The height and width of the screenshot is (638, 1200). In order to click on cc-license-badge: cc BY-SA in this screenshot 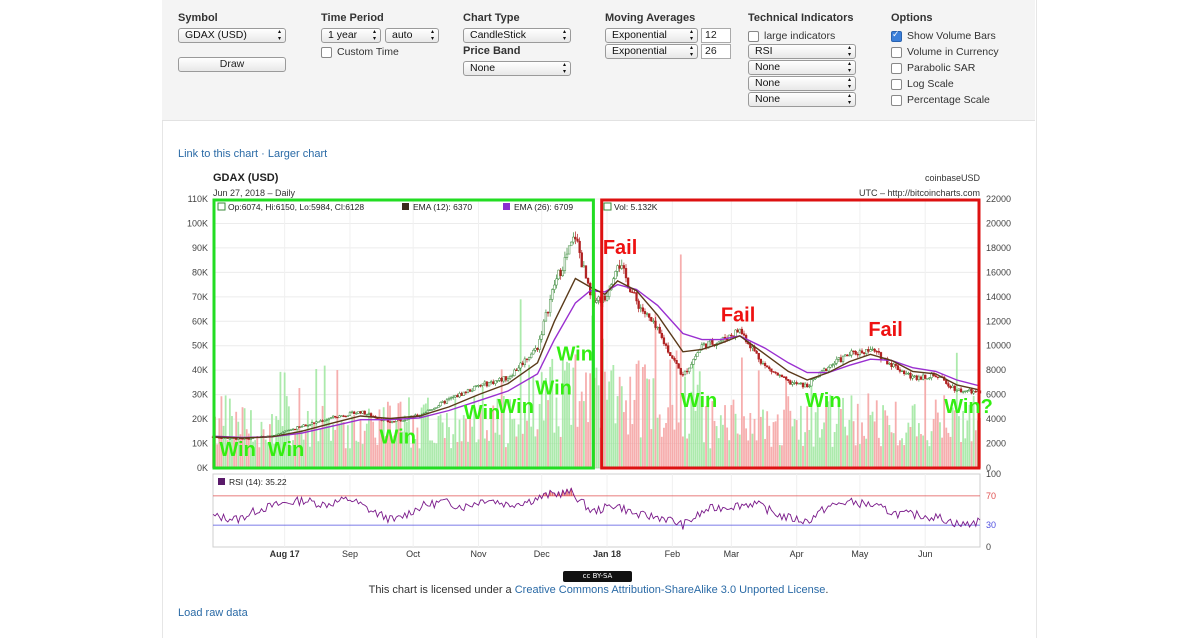, I will do `click(597, 576)`.